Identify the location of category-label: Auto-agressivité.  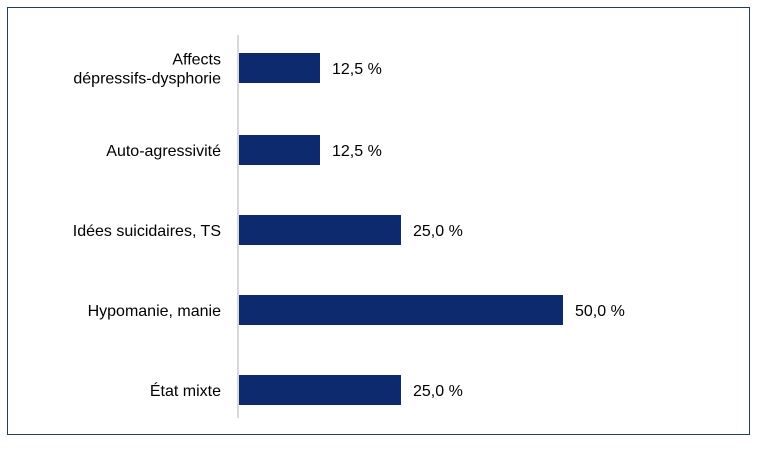
(163, 151).